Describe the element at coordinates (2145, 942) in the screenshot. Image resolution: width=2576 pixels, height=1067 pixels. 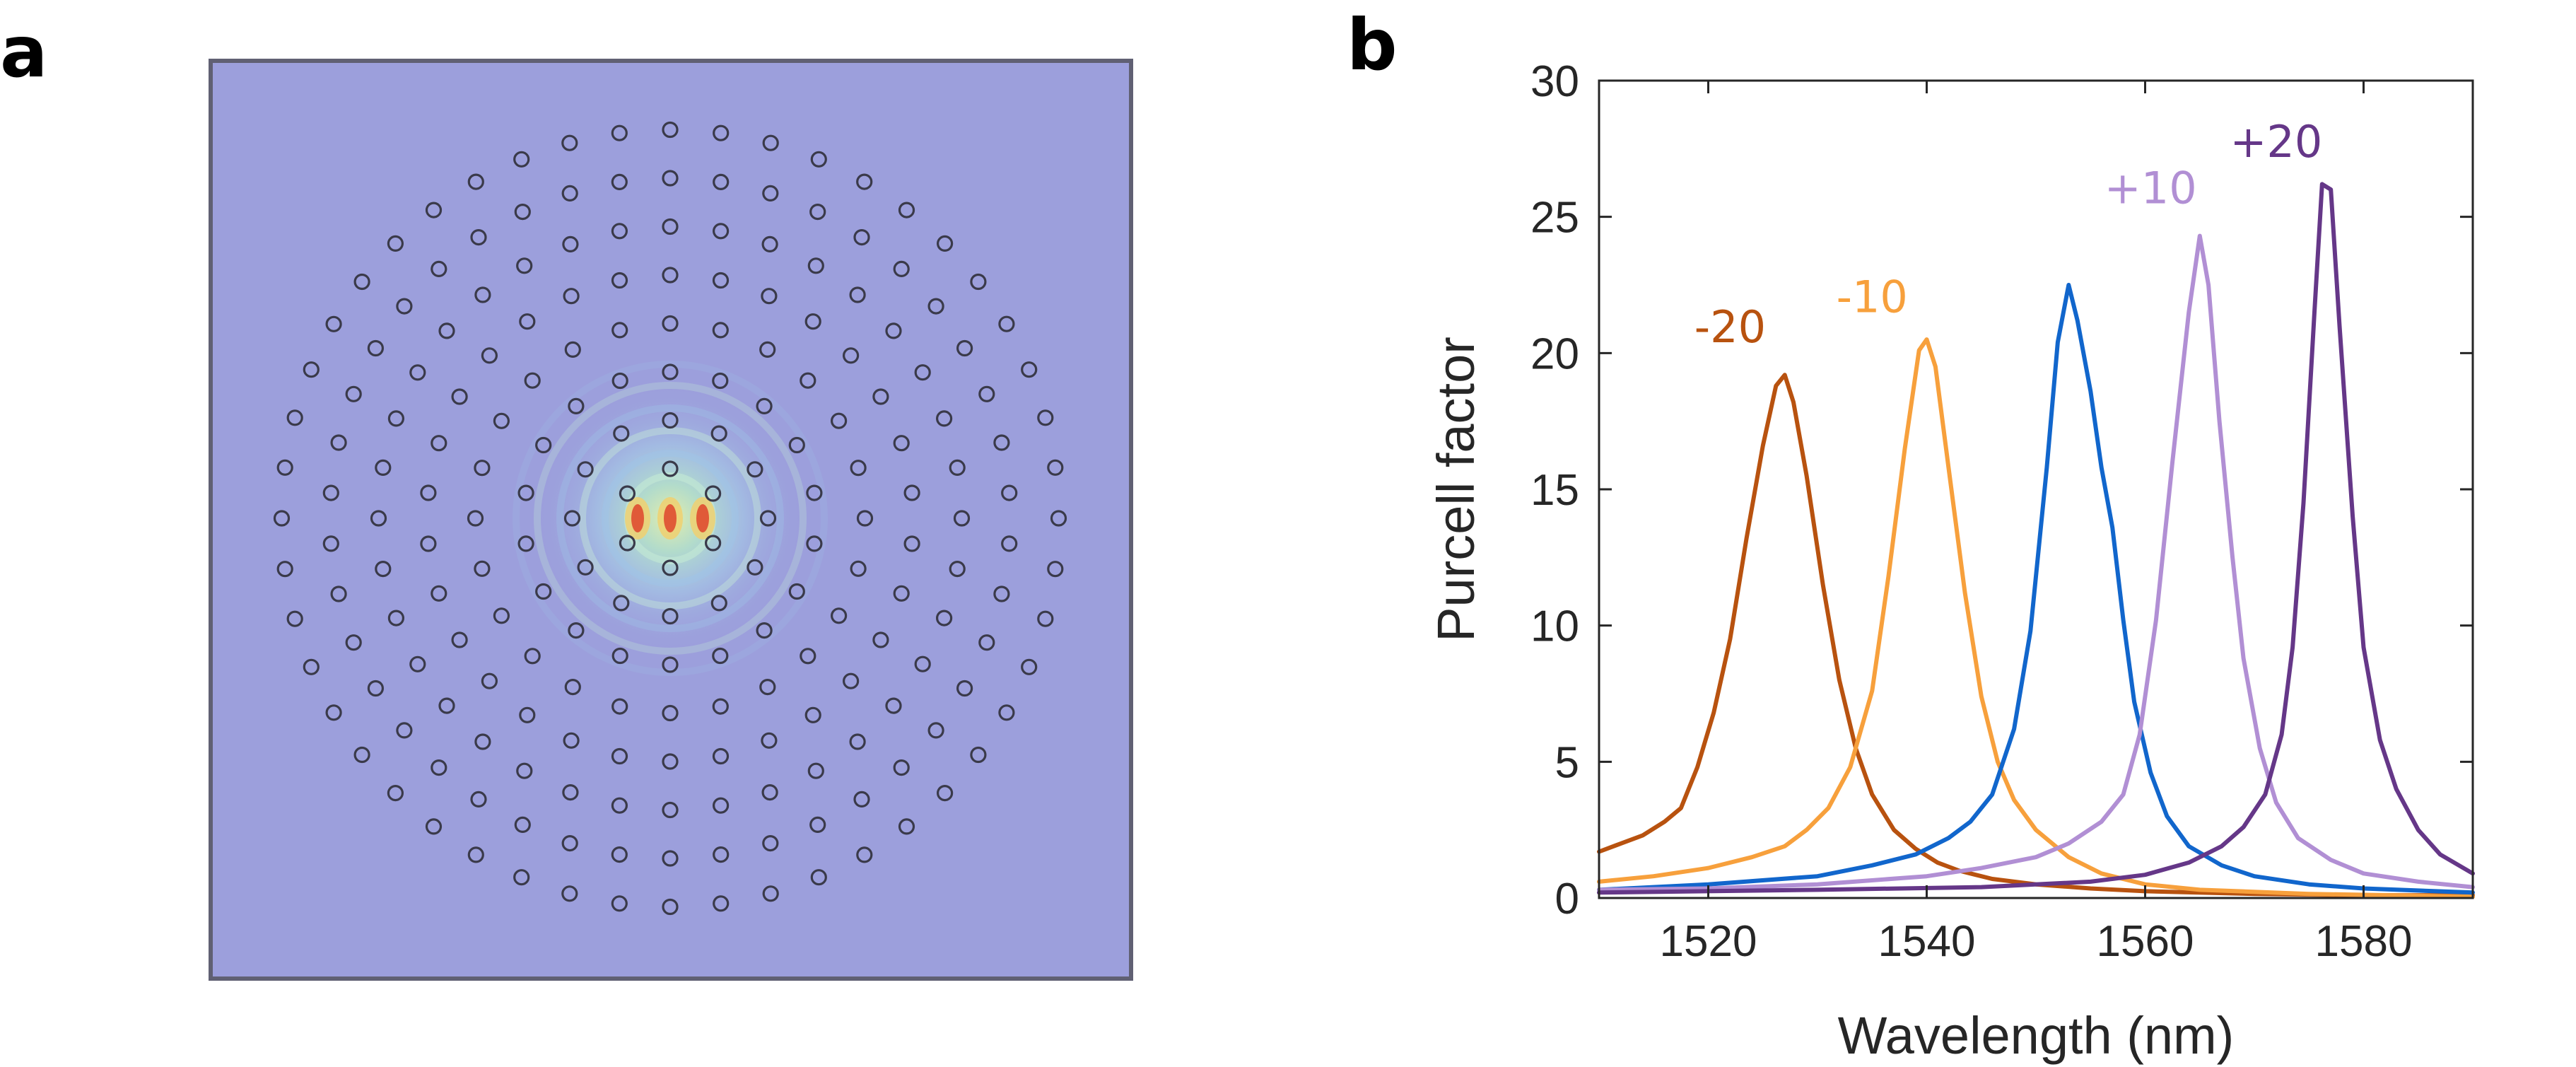
I see `x-tick-label: 1560` at that location.